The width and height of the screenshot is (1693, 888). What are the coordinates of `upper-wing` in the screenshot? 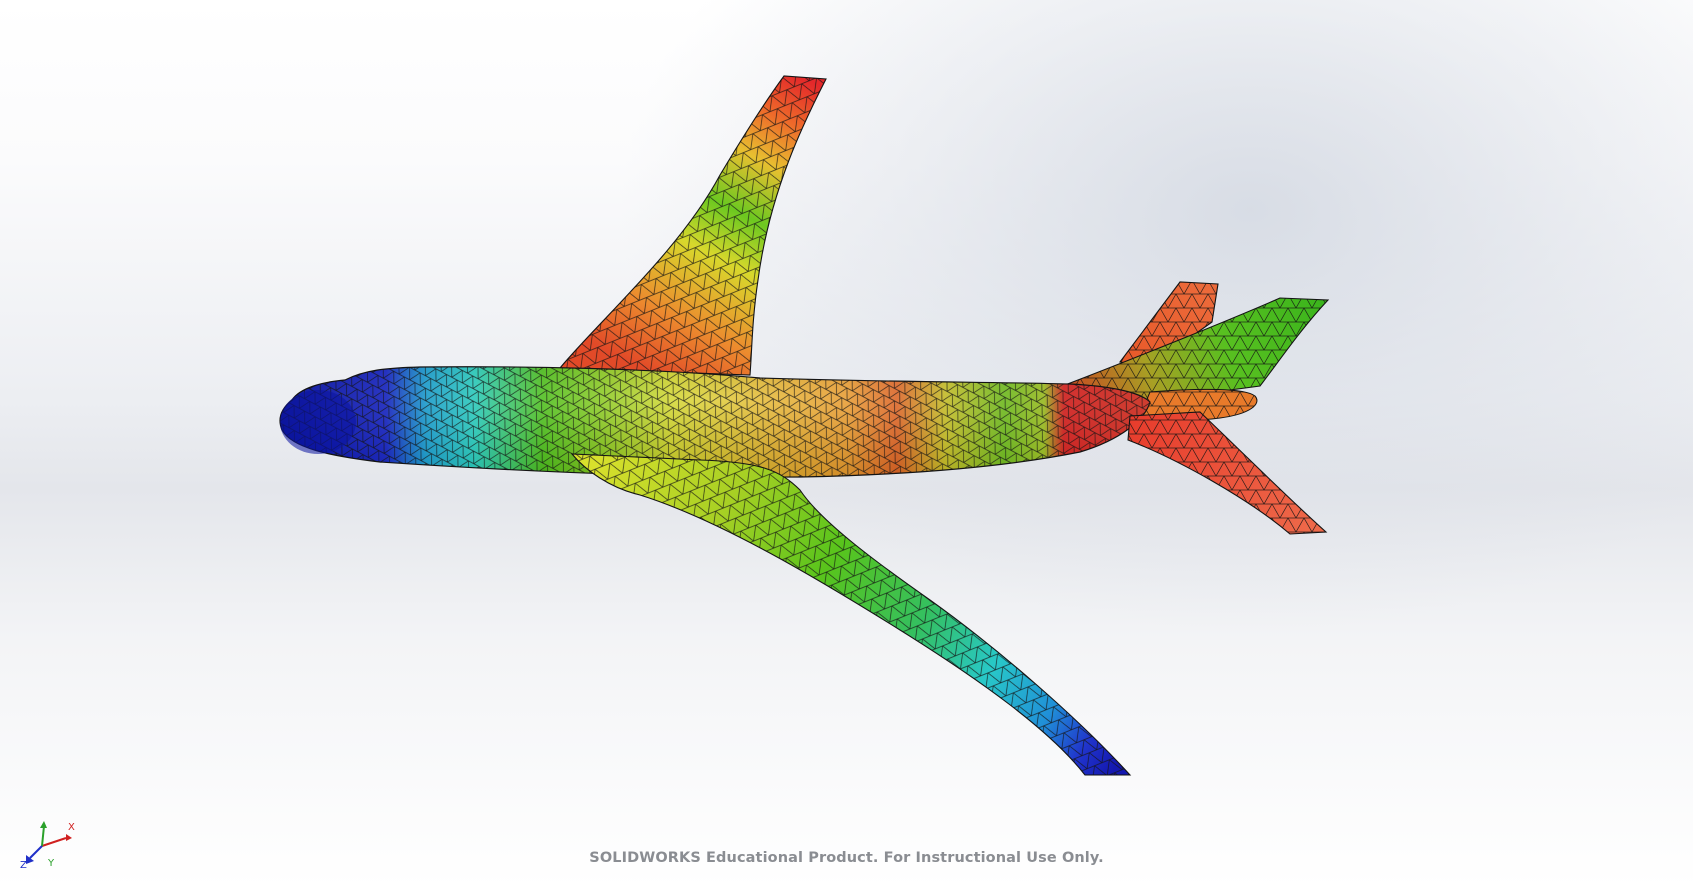 It's located at (692, 225).